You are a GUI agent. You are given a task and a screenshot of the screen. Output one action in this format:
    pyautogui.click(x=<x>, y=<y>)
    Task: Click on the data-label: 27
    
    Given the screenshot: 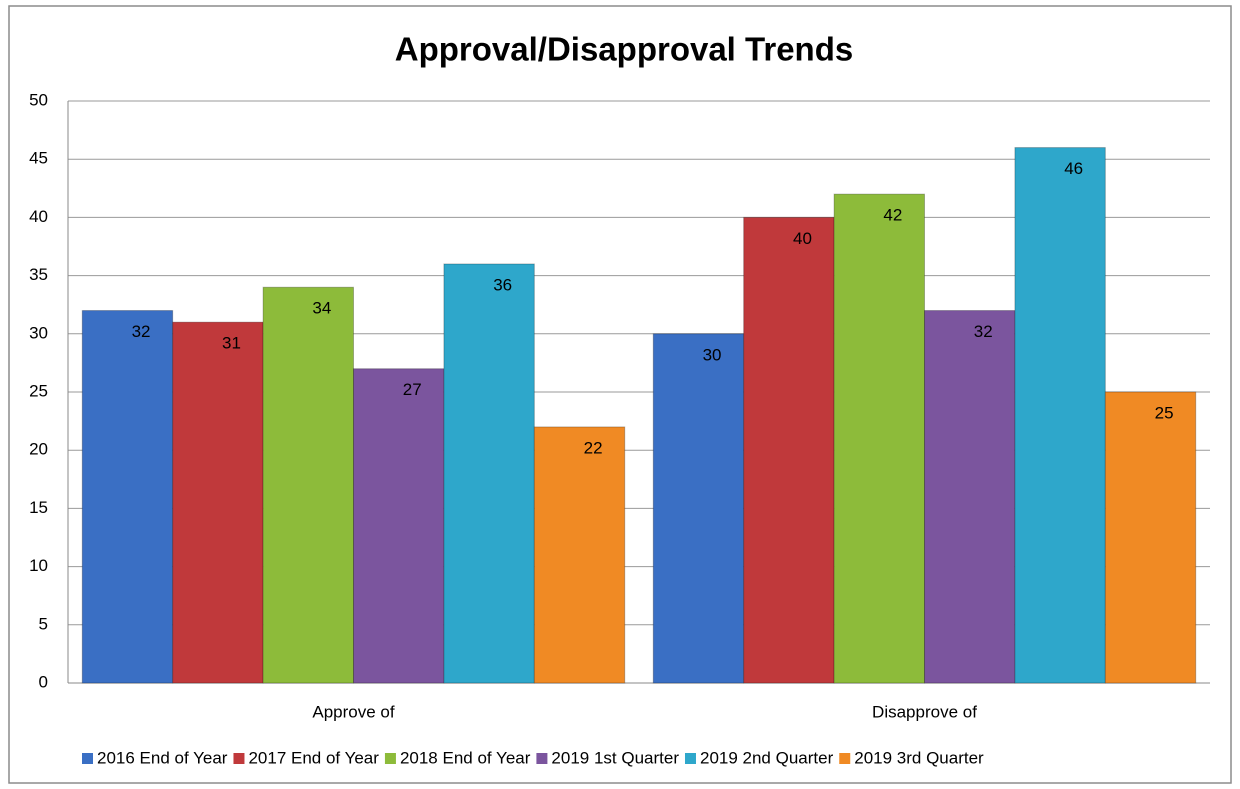 What is the action you would take?
    pyautogui.click(x=412, y=389)
    